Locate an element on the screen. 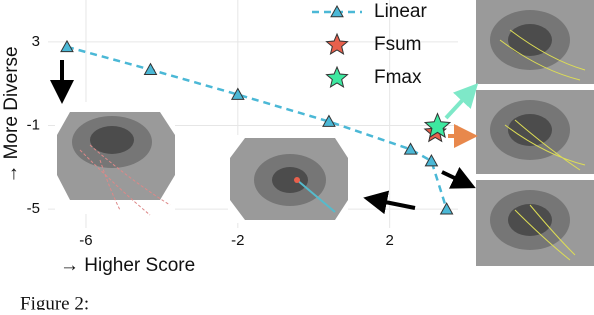  legend-label: Linear is located at coordinates (400, 11).